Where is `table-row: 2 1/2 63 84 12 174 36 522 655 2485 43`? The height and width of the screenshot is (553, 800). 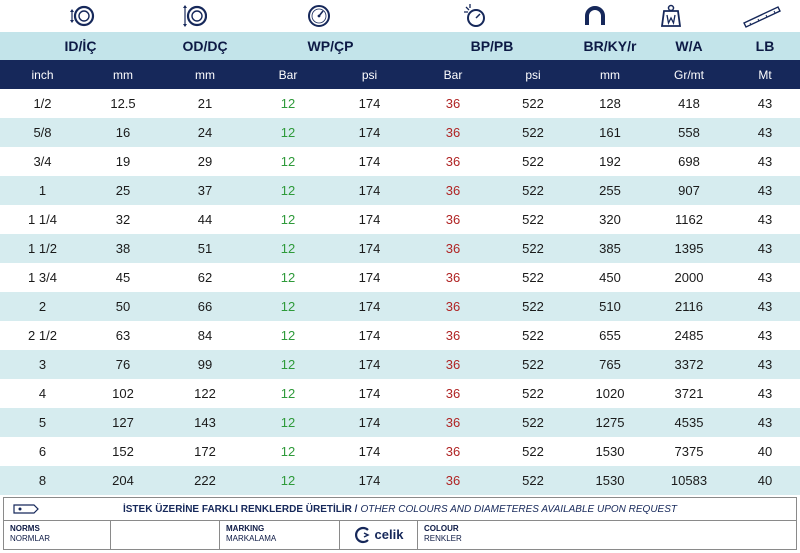
table-row: 2 1/2 63 84 12 174 36 522 655 2485 43 is located at coordinates (400, 335).